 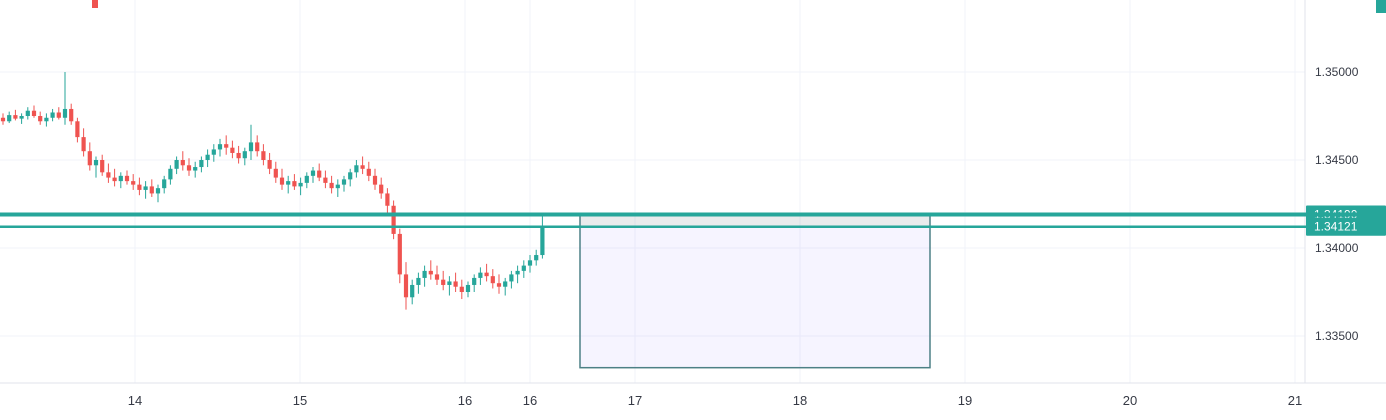 I want to click on time-axis, so click(x=693, y=401).